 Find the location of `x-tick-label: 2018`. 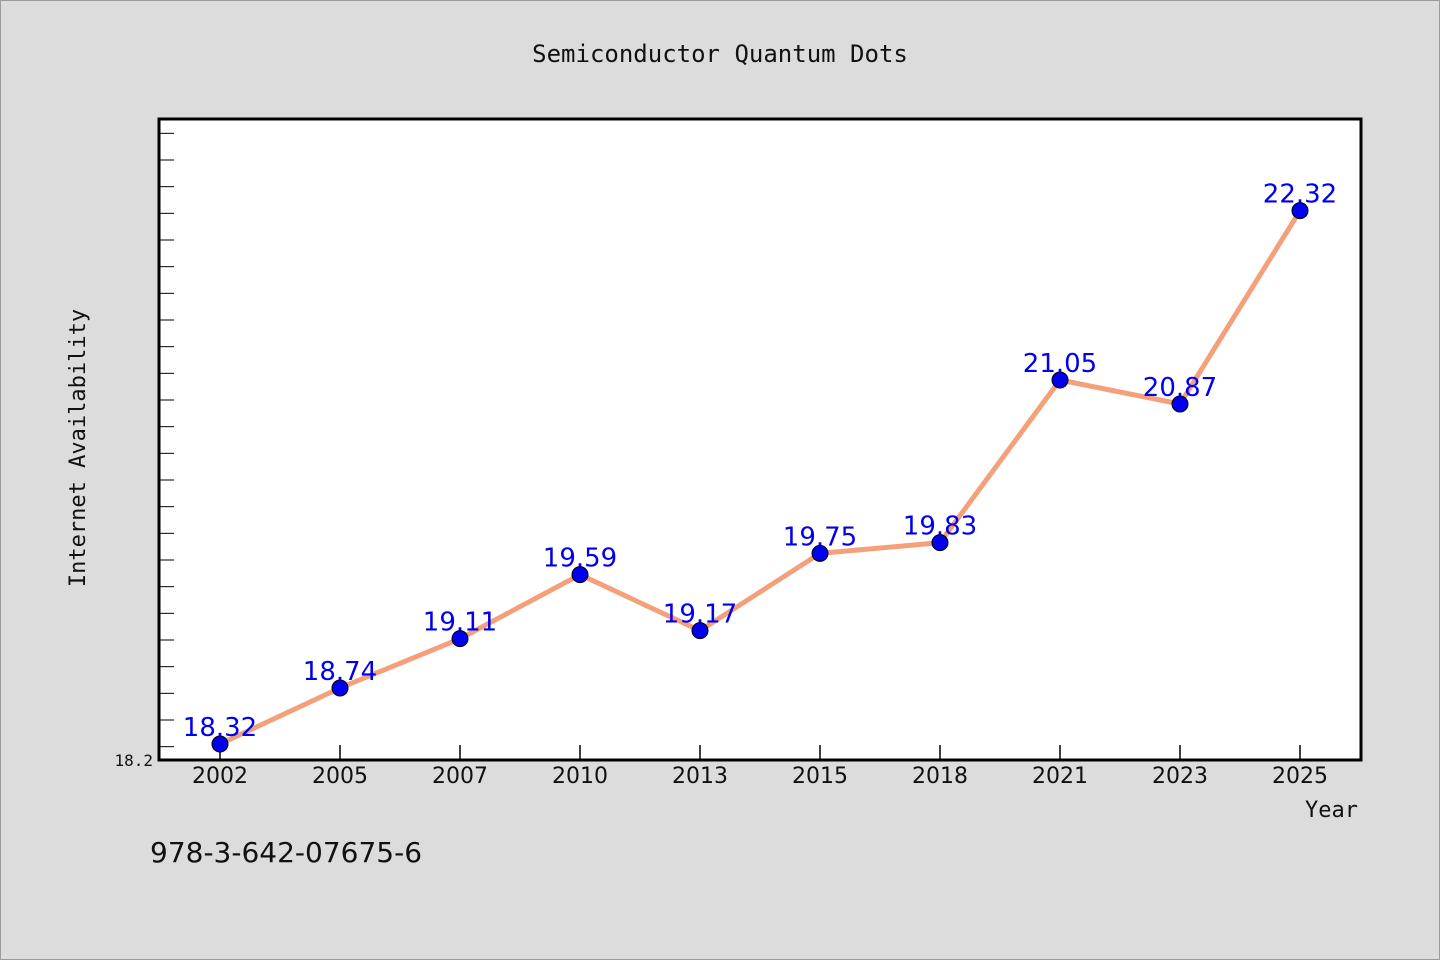

x-tick-label: 2018 is located at coordinates (940, 776).